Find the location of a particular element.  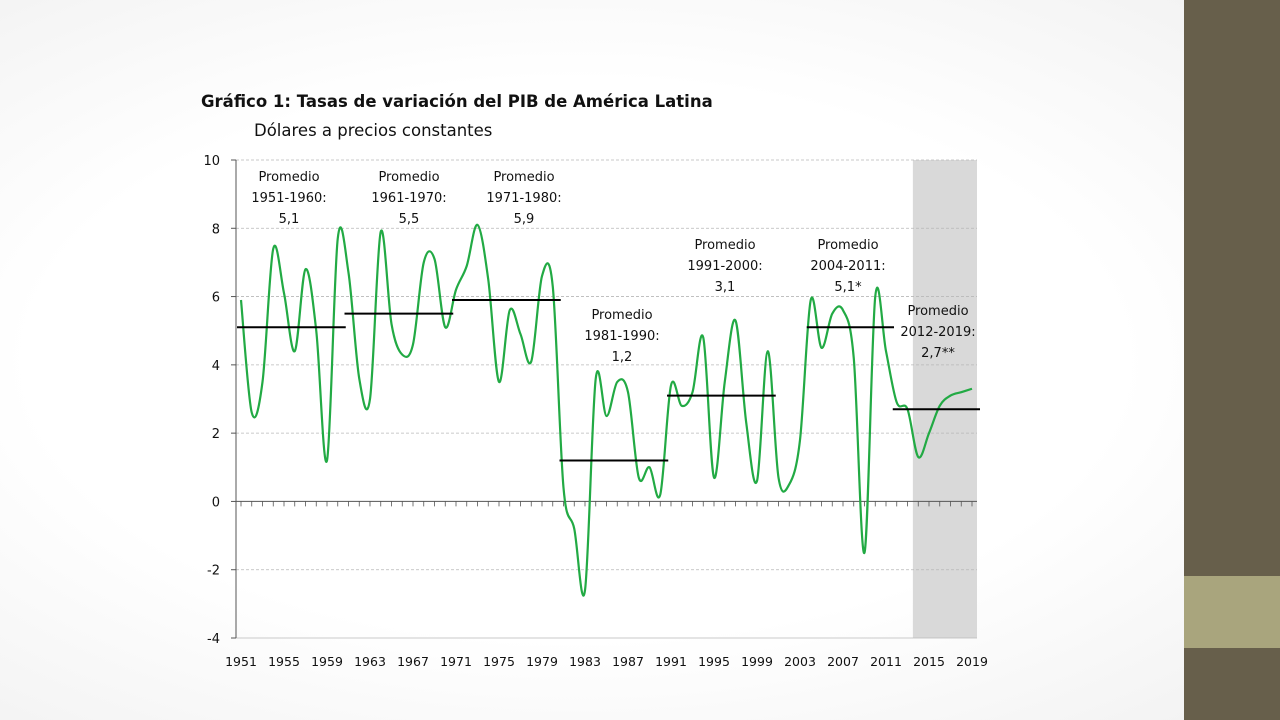

y-tick-label: 4 is located at coordinates (216, 366).